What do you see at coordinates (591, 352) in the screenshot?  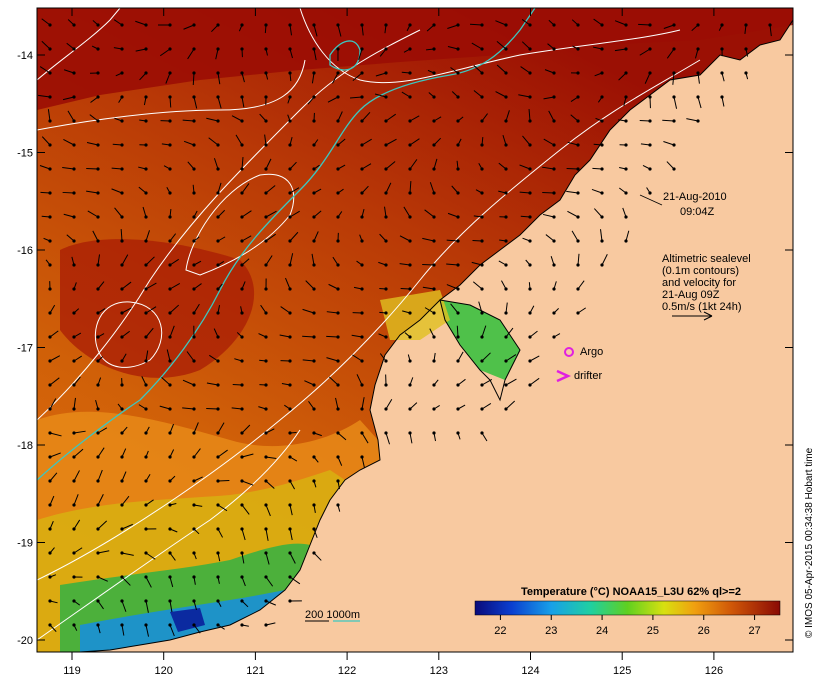 I see `argo-label: Argo` at bounding box center [591, 352].